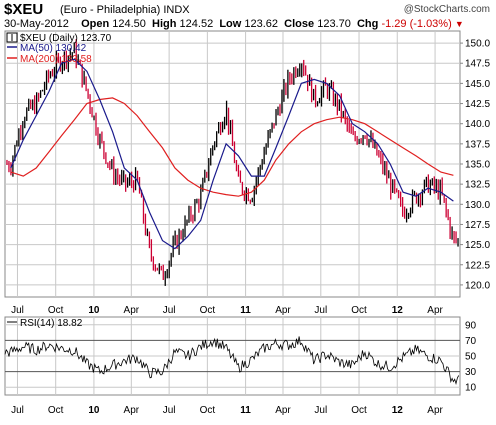 The width and height of the screenshot is (496, 425). I want to click on high-value: 124.52, so click(196, 24).